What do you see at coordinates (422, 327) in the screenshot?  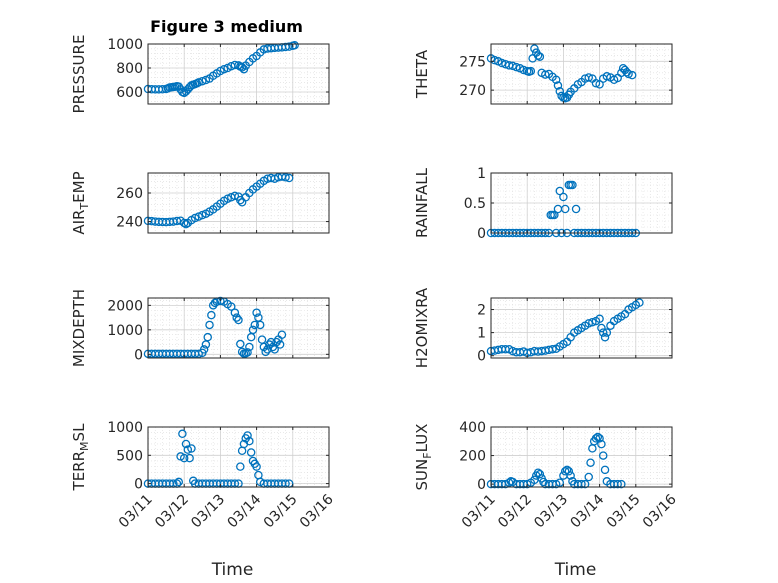 I see `h2omixra-ylabel: H2OMIXRA` at bounding box center [422, 327].